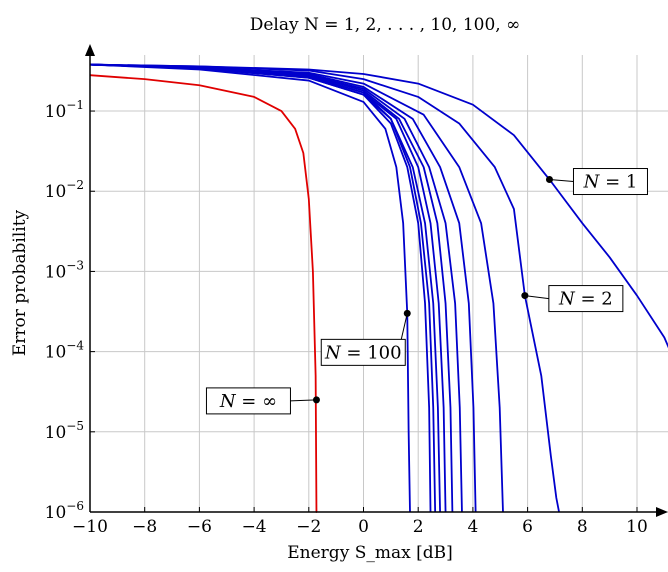 Image resolution: width=668 pixels, height=572 pixels. I want to click on annotation-label: N = ∞, so click(248, 401).